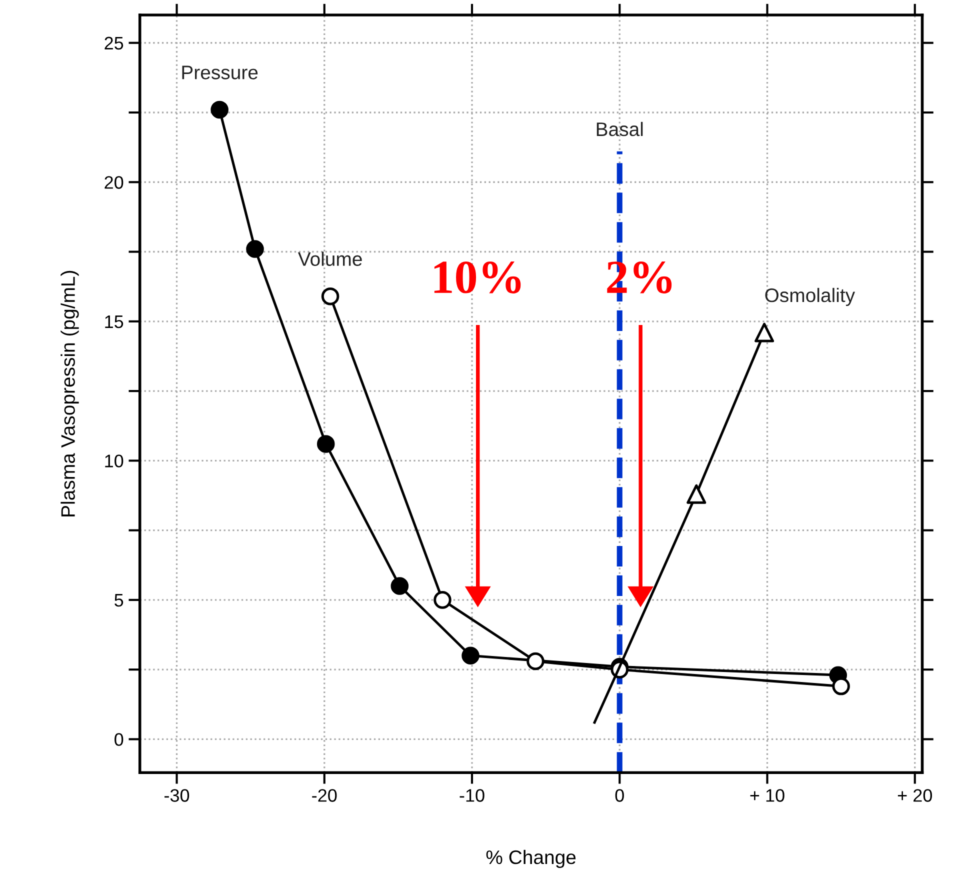 Image resolution: width=978 pixels, height=883 pixels. What do you see at coordinates (119, 600) in the screenshot?
I see `y-tick-label: 5` at bounding box center [119, 600].